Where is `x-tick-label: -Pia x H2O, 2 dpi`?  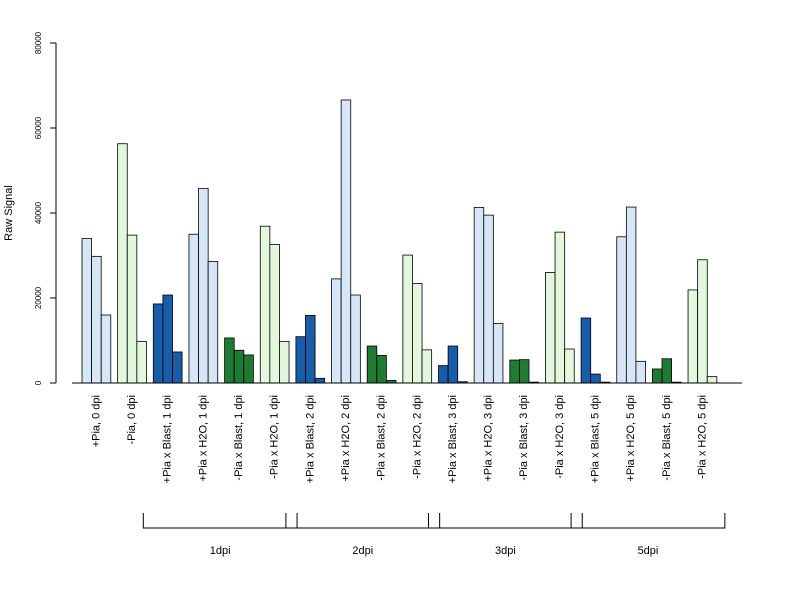 x-tick-label: -Pia x H2O, 2 dpi is located at coordinates (417, 437).